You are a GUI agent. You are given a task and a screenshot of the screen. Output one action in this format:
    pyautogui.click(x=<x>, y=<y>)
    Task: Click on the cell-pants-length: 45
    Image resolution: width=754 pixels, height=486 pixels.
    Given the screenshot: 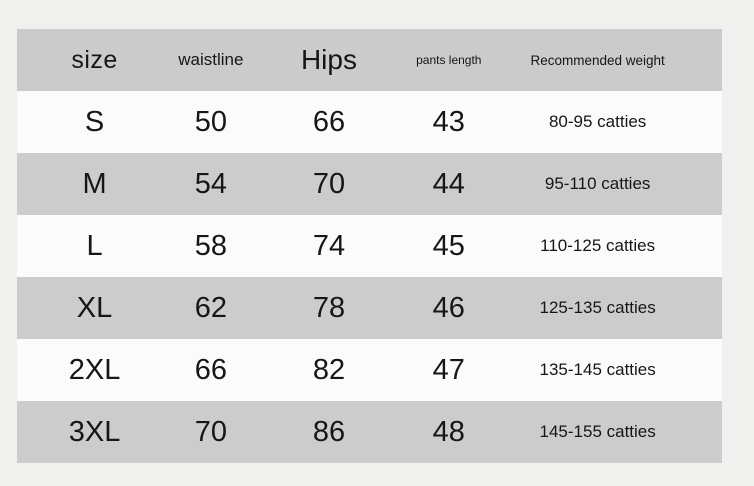 What is the action you would take?
    pyautogui.click(x=448, y=245)
    